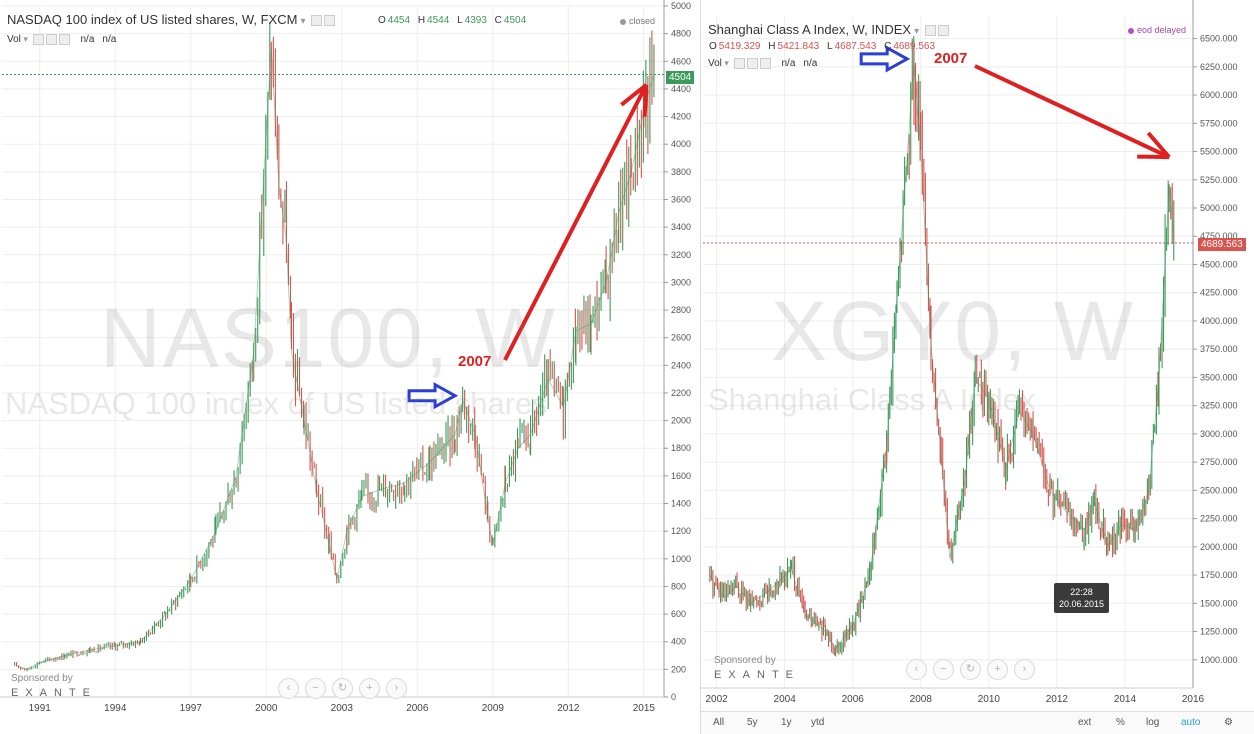  What do you see at coordinates (1219, 264) in the screenshot?
I see `y-tick-label: 4500.000` at bounding box center [1219, 264].